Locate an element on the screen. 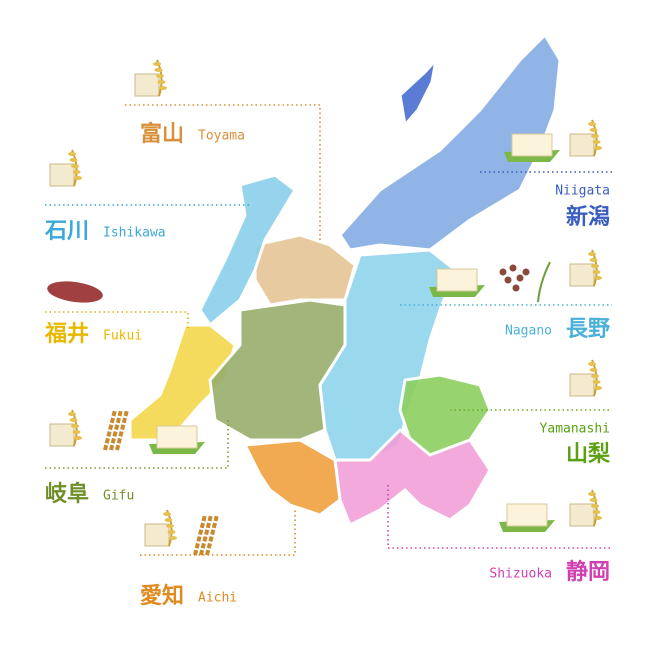 This screenshot has height=650, width=650. aichi-region is located at coordinates (292, 477).